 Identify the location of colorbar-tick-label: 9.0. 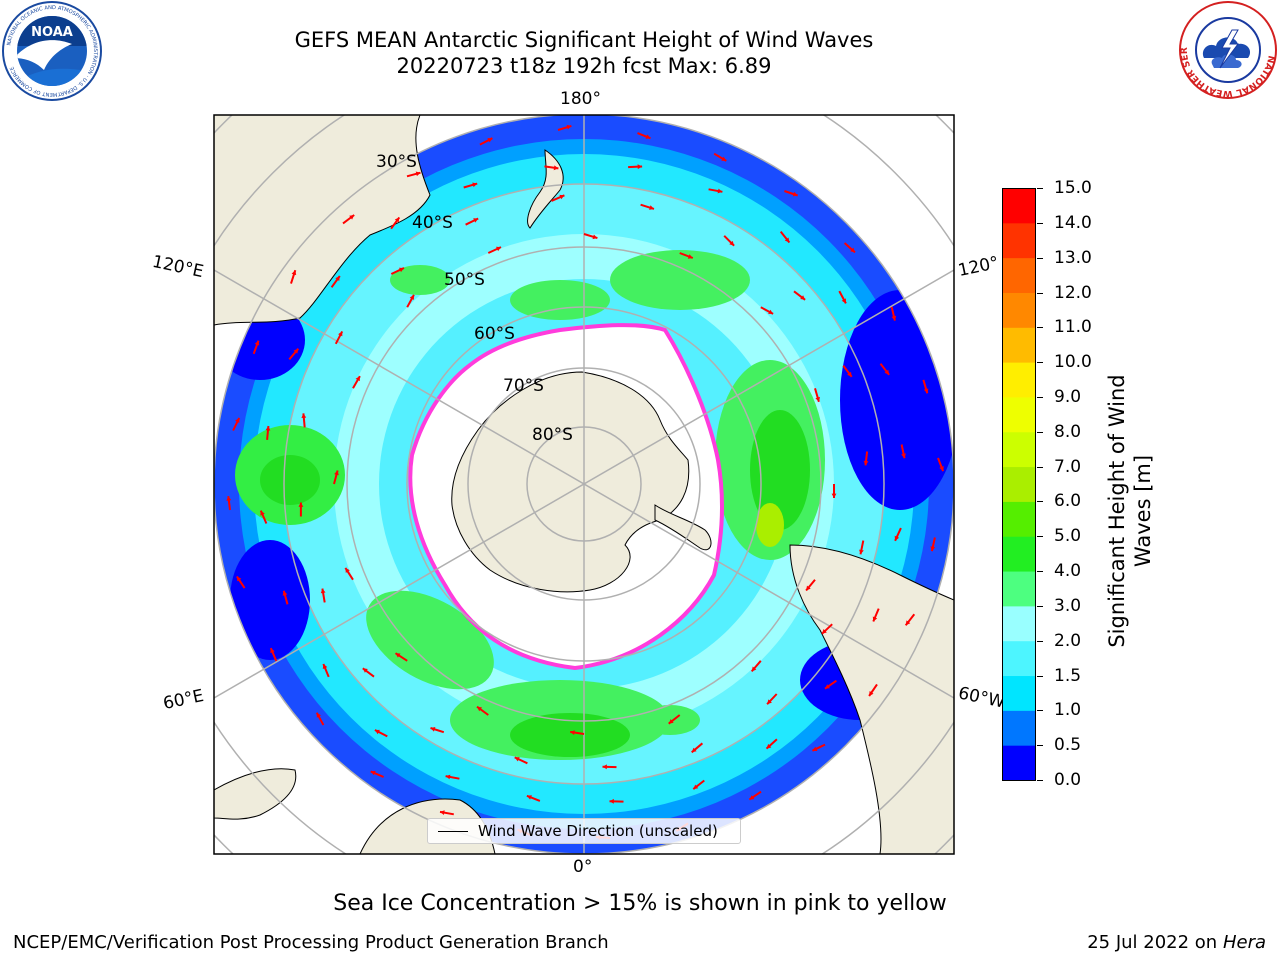
(1068, 396).